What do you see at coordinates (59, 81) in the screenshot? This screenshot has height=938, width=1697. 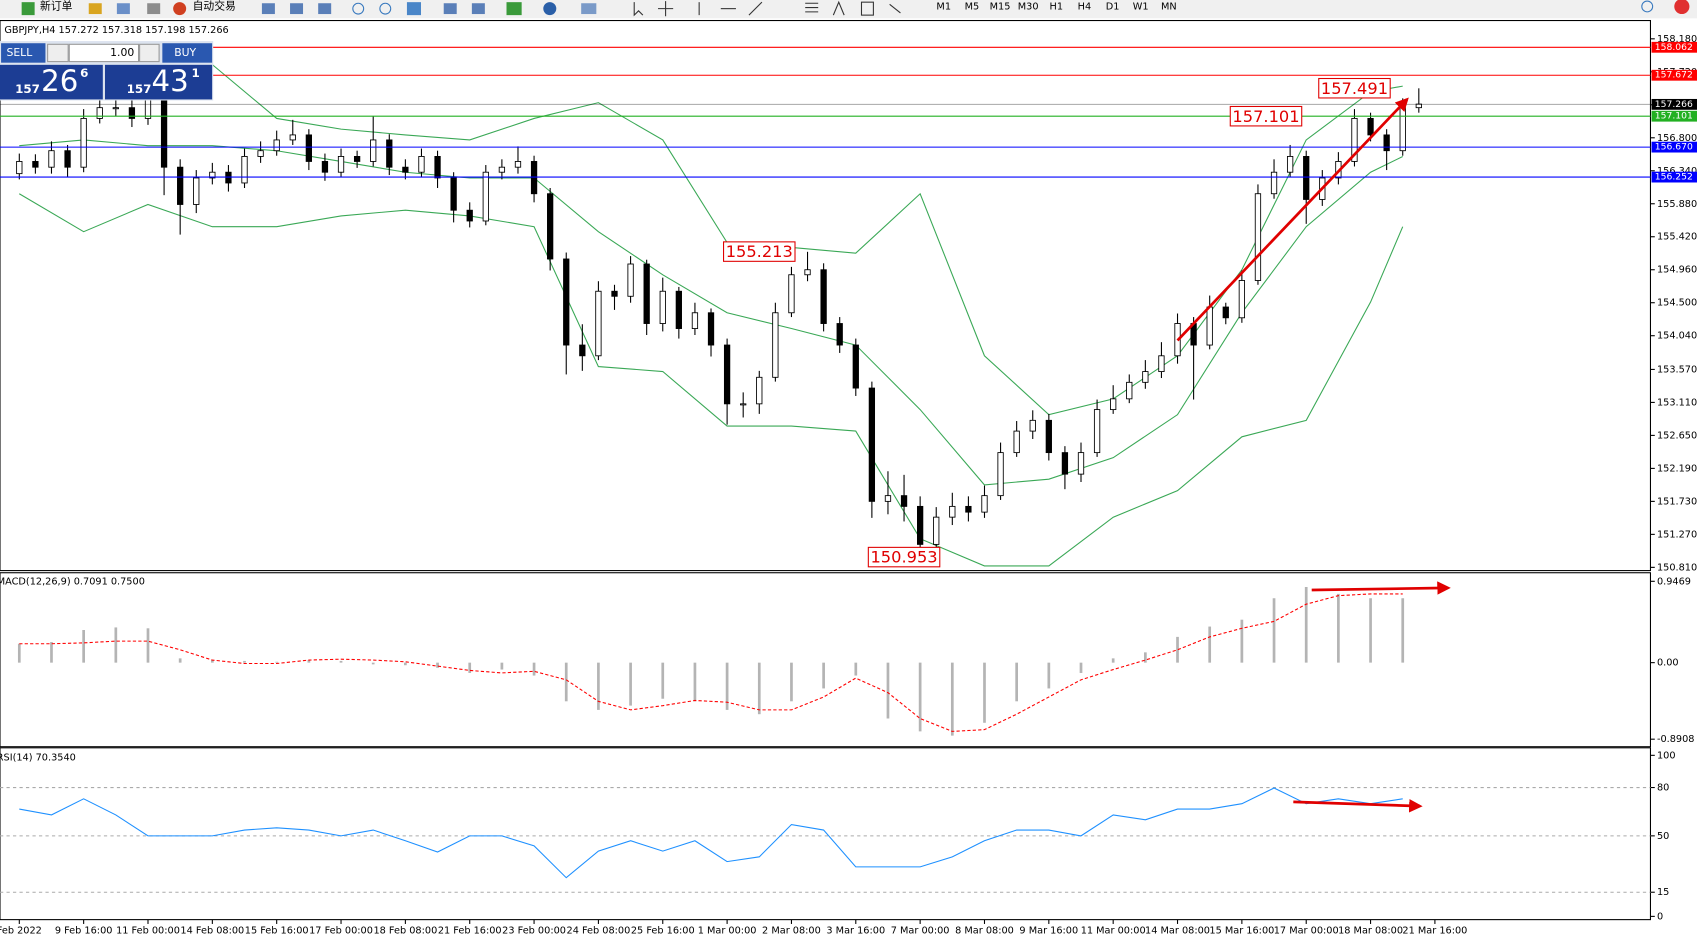 I see `bid-main: 26` at bounding box center [59, 81].